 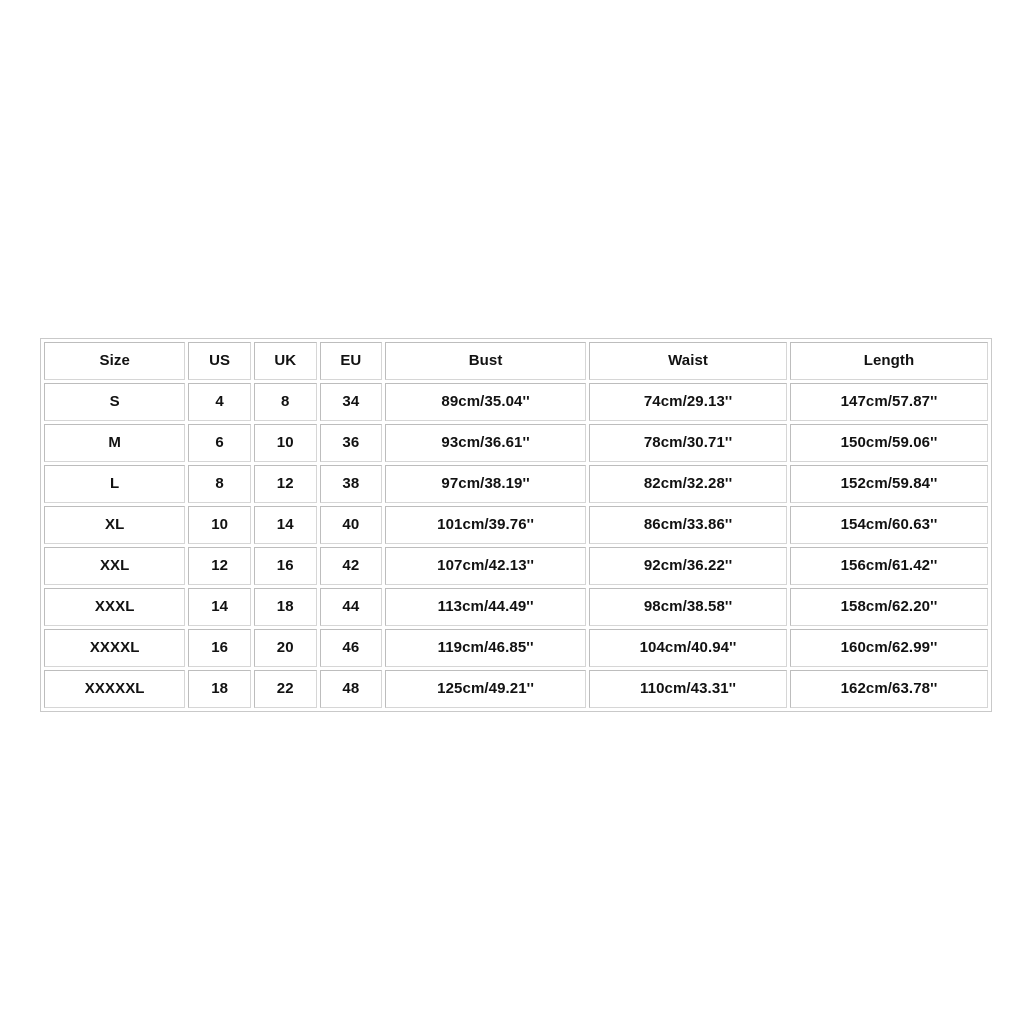 What do you see at coordinates (115, 402) in the screenshot?
I see `cell-size: S` at bounding box center [115, 402].